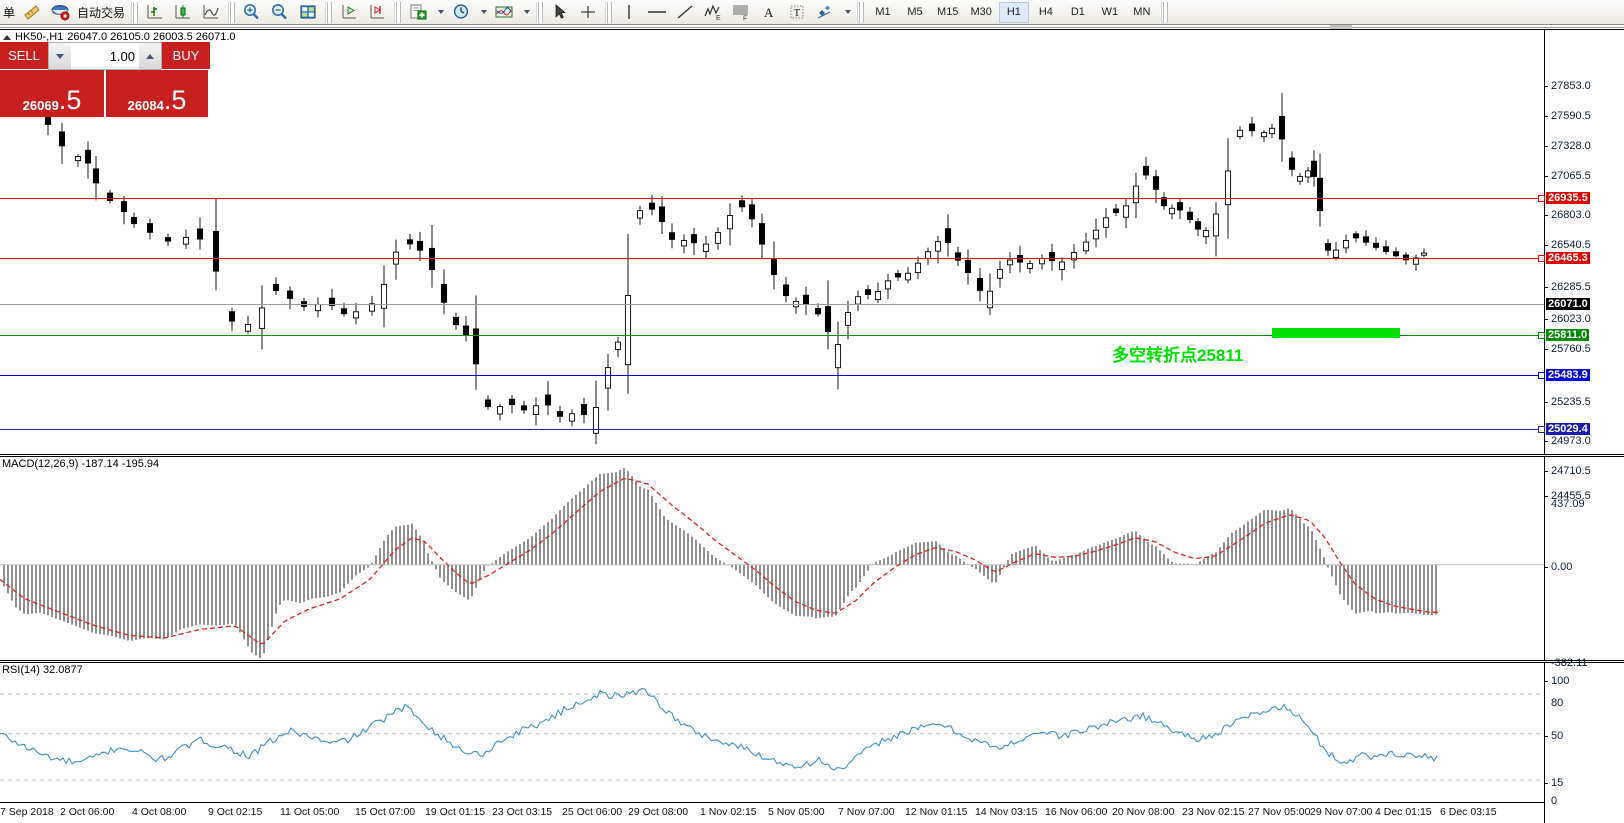  I want to click on price-level-badge-25029-4: 25029.4, so click(1568, 429).